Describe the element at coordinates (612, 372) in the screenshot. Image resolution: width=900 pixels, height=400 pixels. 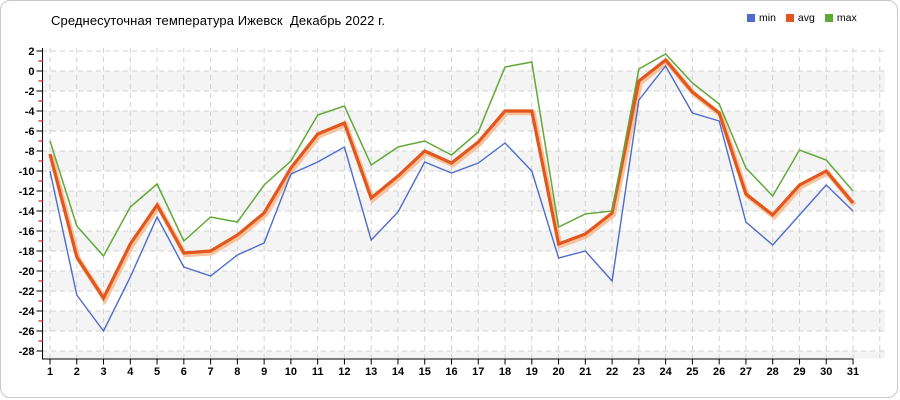
I see `x-axis-label: 22` at that location.